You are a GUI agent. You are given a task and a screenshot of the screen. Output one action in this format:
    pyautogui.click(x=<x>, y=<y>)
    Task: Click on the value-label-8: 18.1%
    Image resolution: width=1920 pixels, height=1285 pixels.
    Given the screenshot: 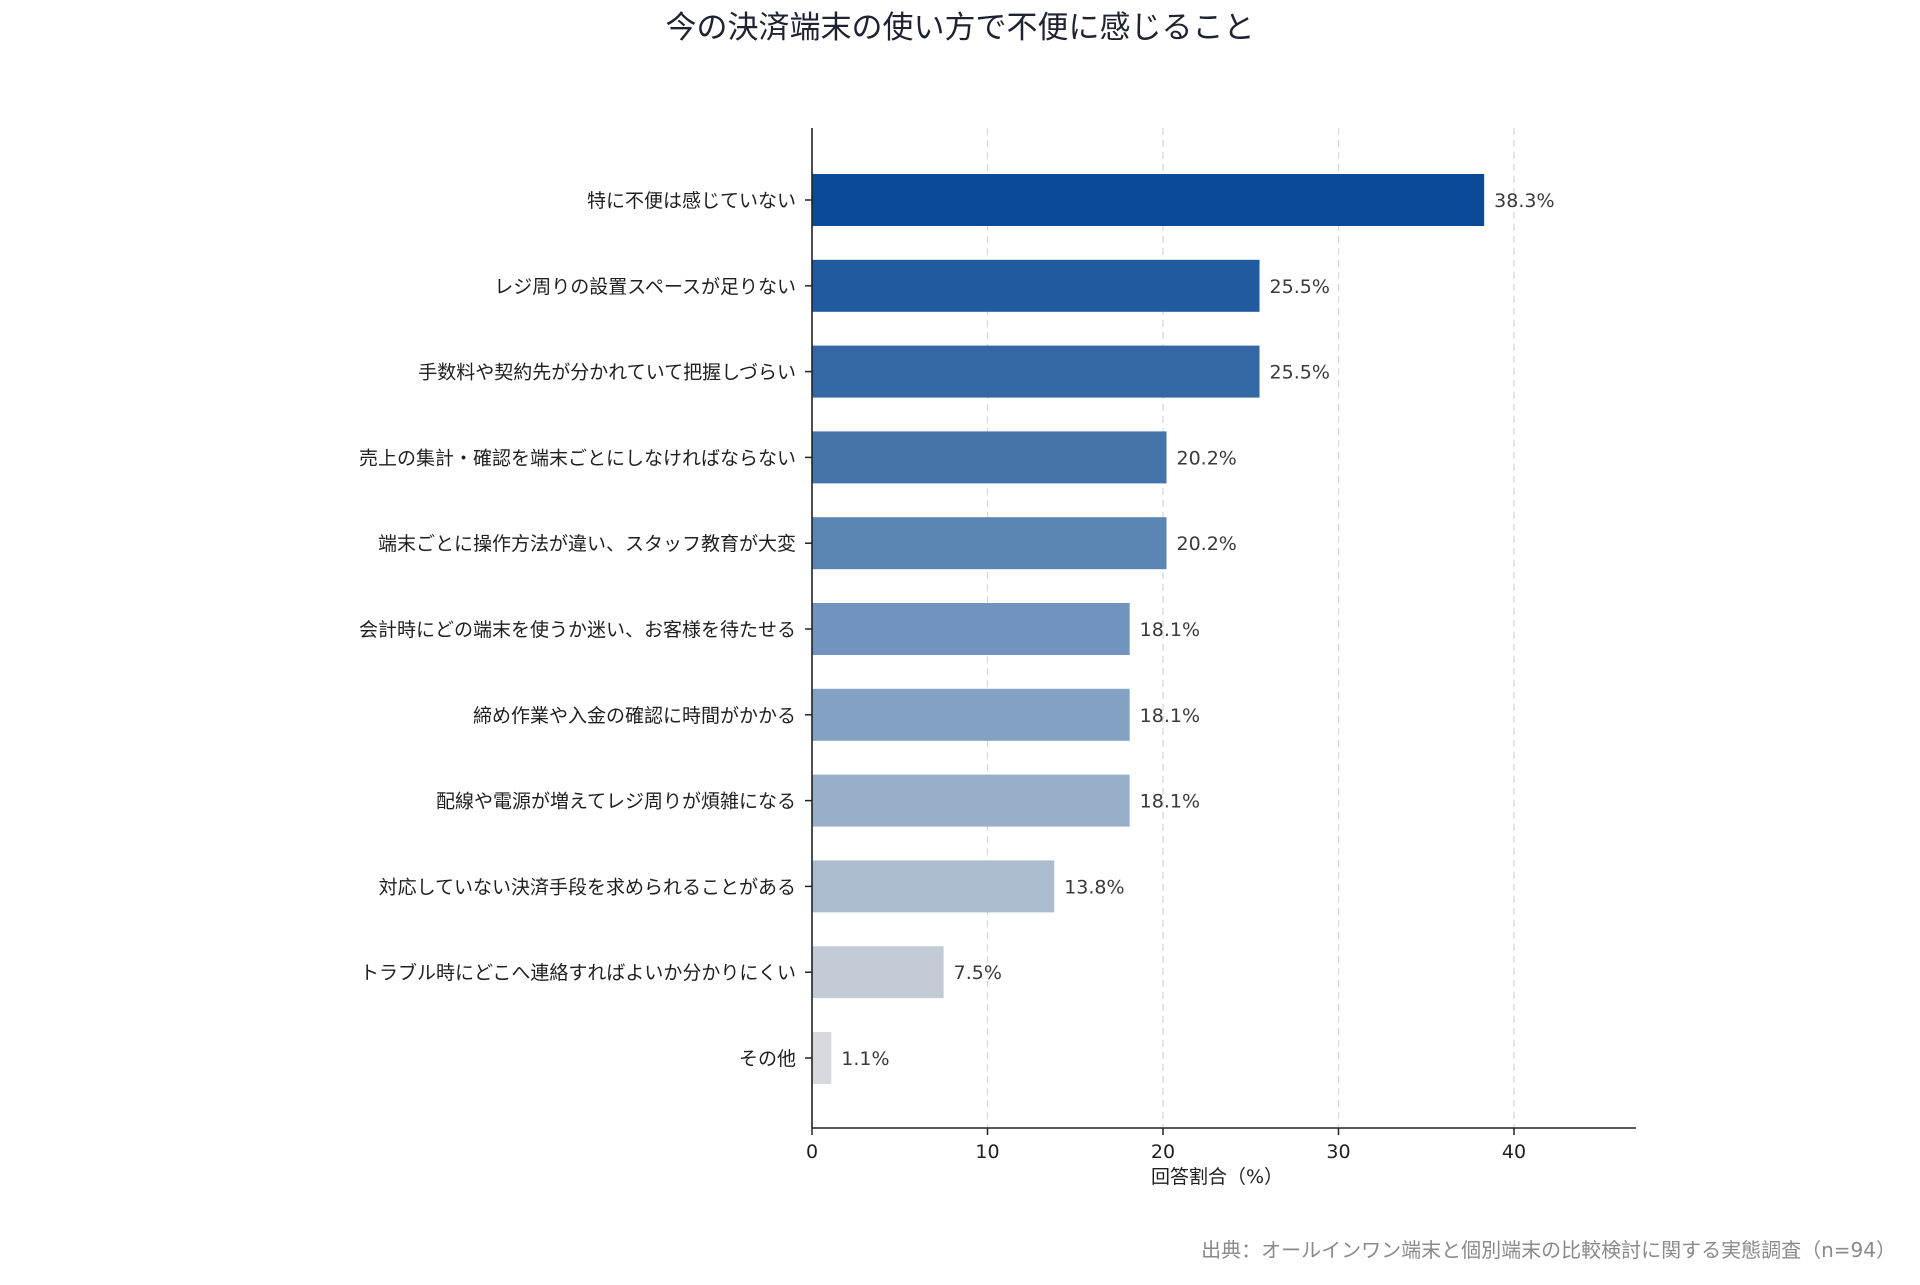 What is the action you would take?
    pyautogui.click(x=1170, y=802)
    